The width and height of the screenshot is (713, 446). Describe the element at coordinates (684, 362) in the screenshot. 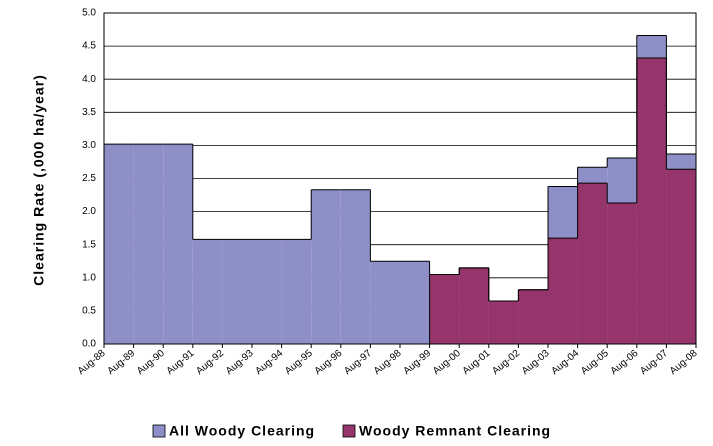

I see `x-tick-label: Aug-08` at that location.